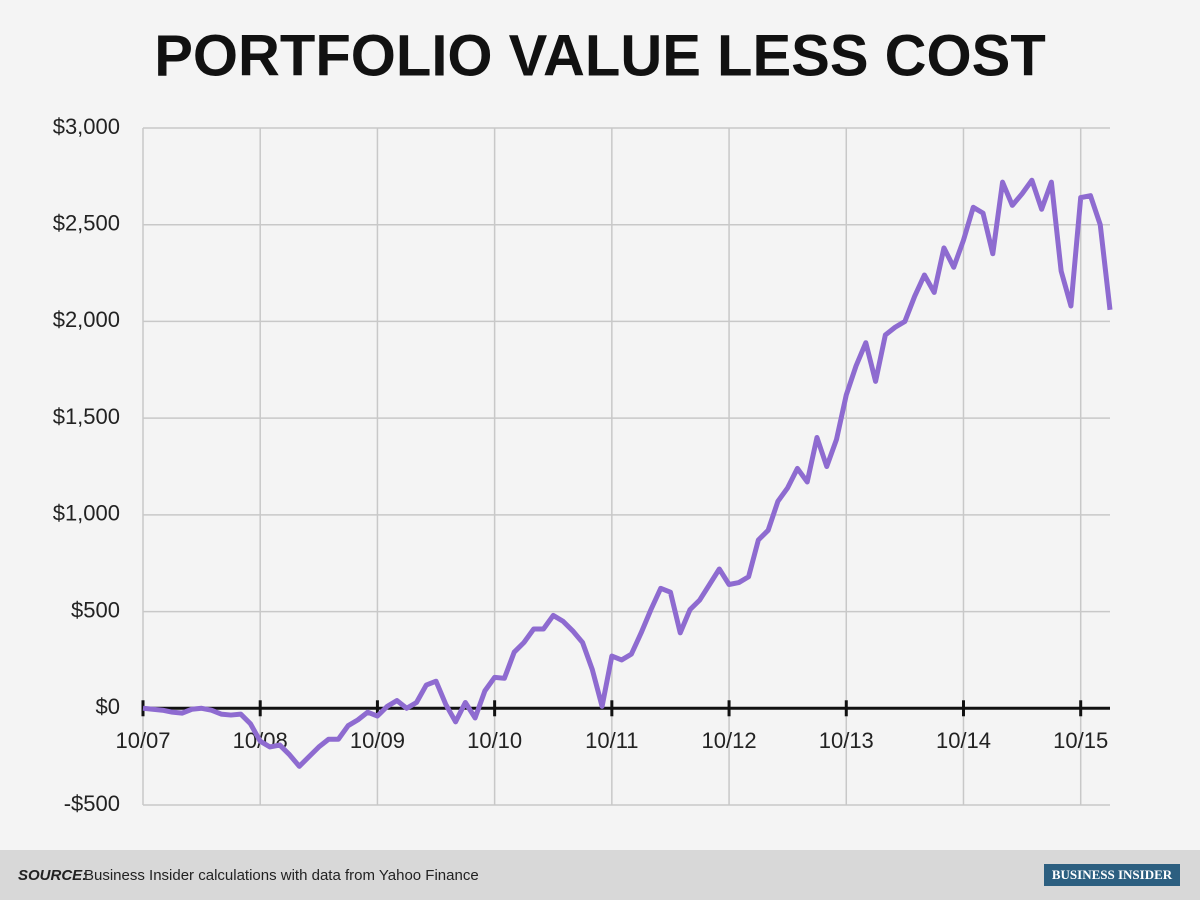 Image resolution: width=1200 pixels, height=900 pixels. What do you see at coordinates (86, 513) in the screenshot?
I see `y-tick-label: $1,000` at bounding box center [86, 513].